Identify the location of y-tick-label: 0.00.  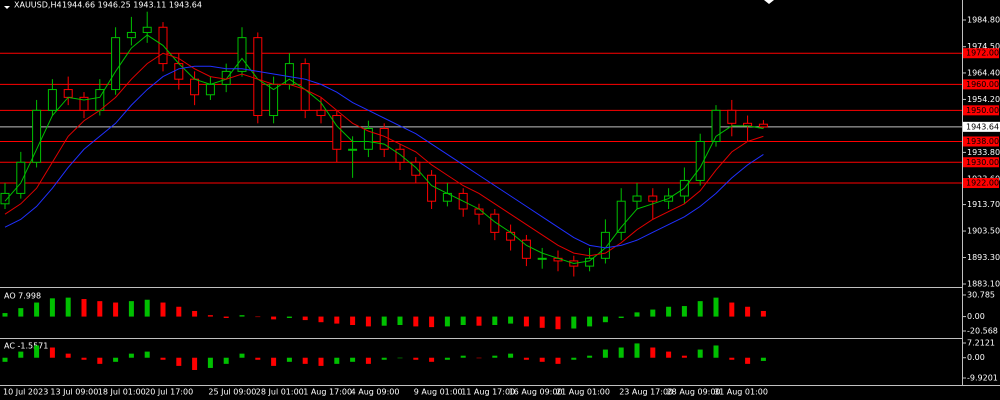
(976, 316).